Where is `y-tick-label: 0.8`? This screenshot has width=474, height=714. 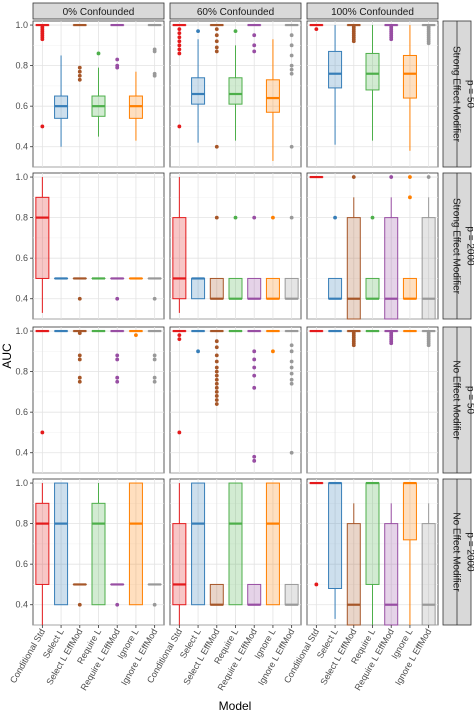 y-tick-label: 0.8 is located at coordinates (21, 66).